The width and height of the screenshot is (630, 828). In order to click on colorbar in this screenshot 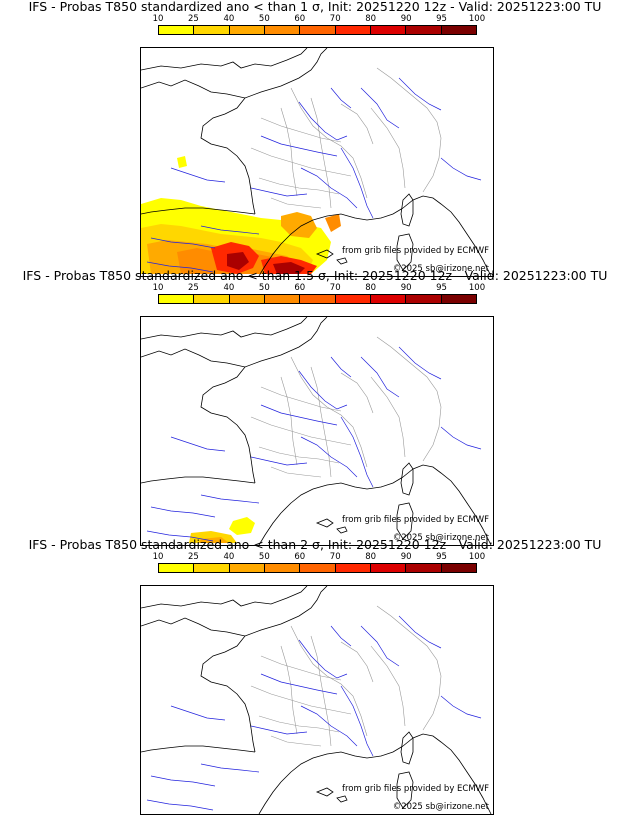, I will do `click(317, 299)`.